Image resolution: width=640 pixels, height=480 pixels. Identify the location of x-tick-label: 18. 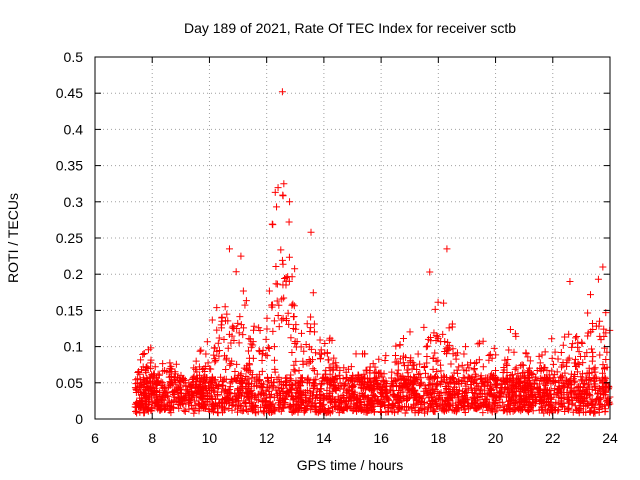
(439, 438).